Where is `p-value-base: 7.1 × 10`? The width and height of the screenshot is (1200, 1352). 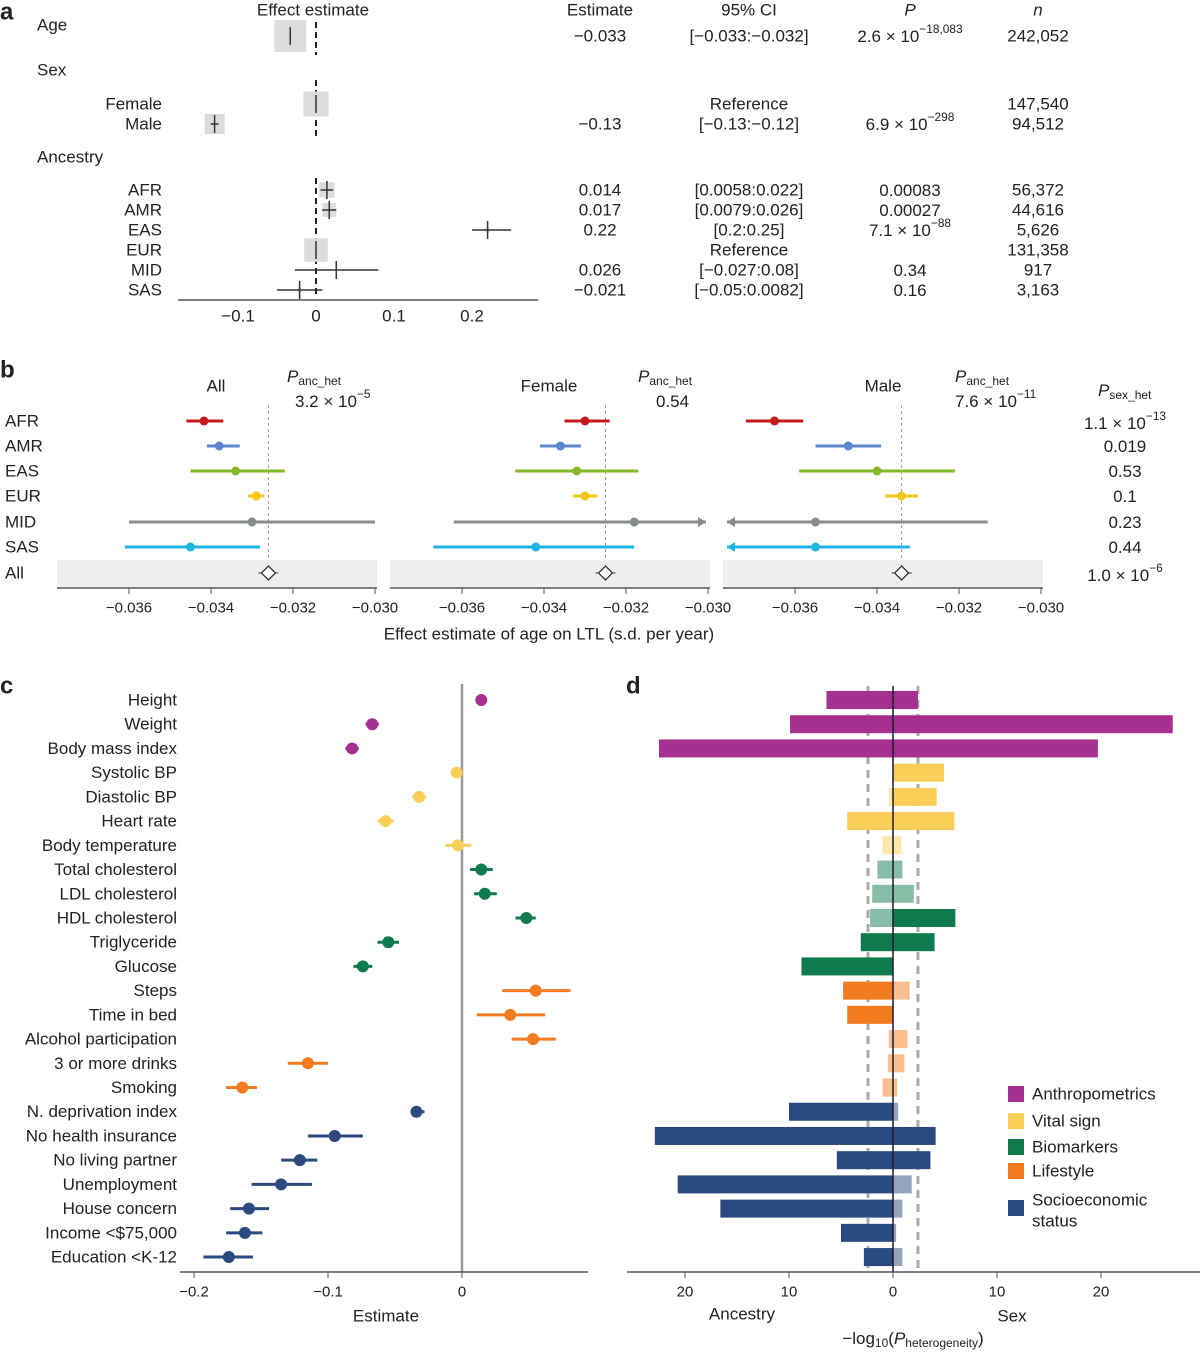
p-value-base: 7.1 × 10 is located at coordinates (900, 230).